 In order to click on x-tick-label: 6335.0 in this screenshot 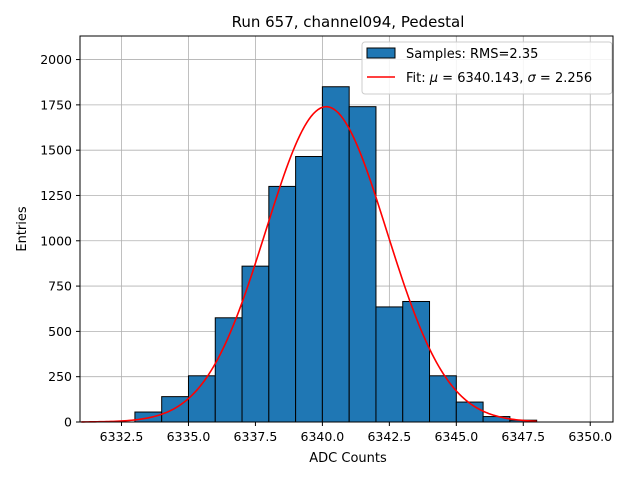, I will do `click(189, 436)`.